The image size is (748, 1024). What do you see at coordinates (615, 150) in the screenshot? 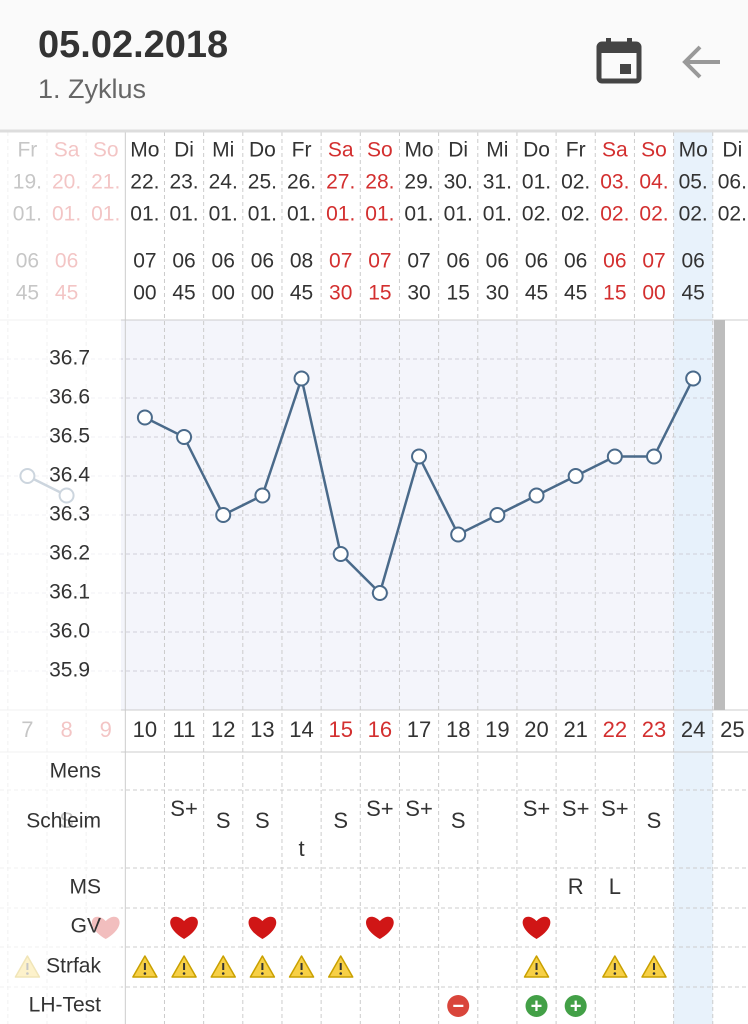
I see `column-weekday: Sa` at bounding box center [615, 150].